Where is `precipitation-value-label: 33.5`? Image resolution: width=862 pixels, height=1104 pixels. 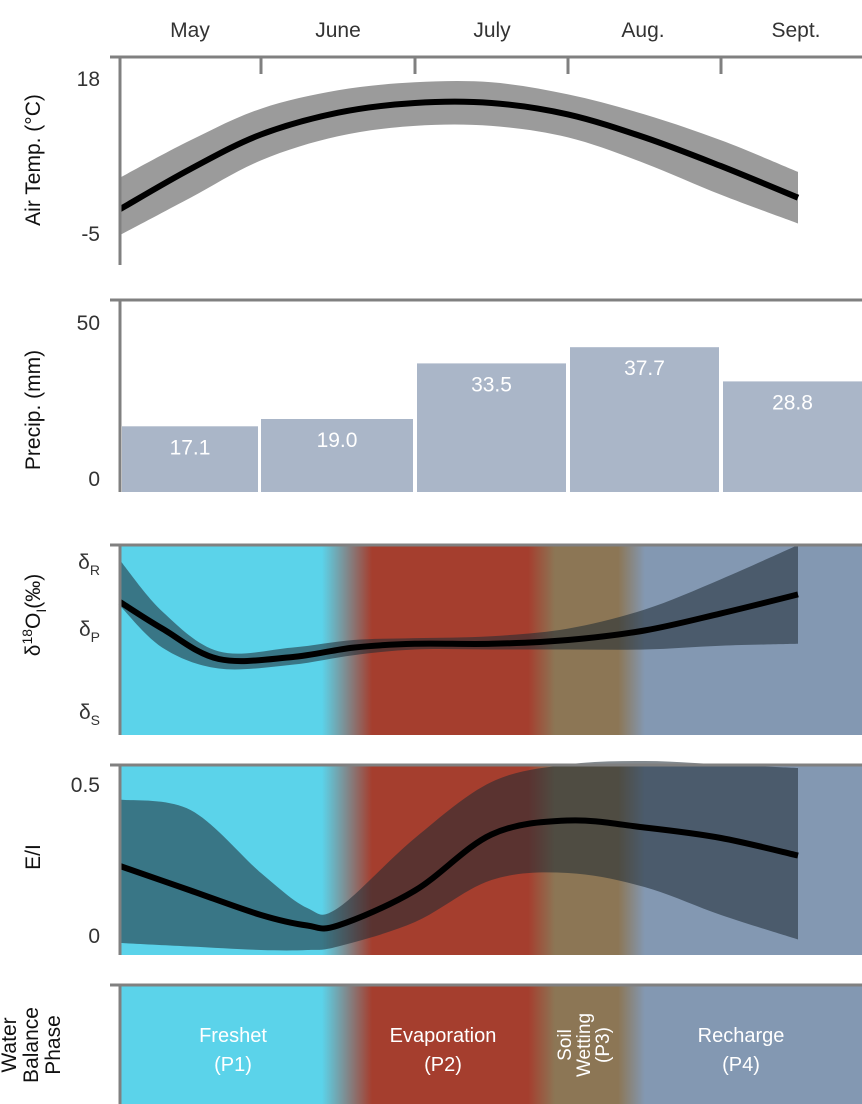 precipitation-value-label: 33.5 is located at coordinates (491, 384).